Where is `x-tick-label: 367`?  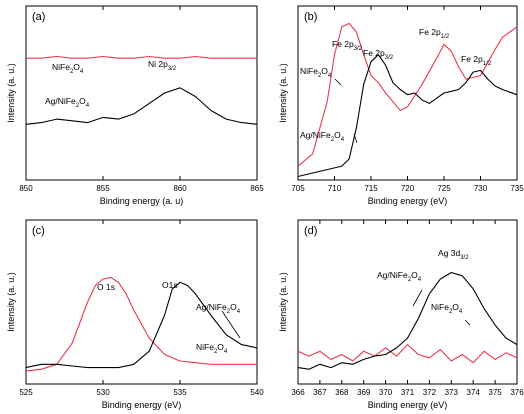
x-tick-label: 367 is located at coordinates (320, 392).